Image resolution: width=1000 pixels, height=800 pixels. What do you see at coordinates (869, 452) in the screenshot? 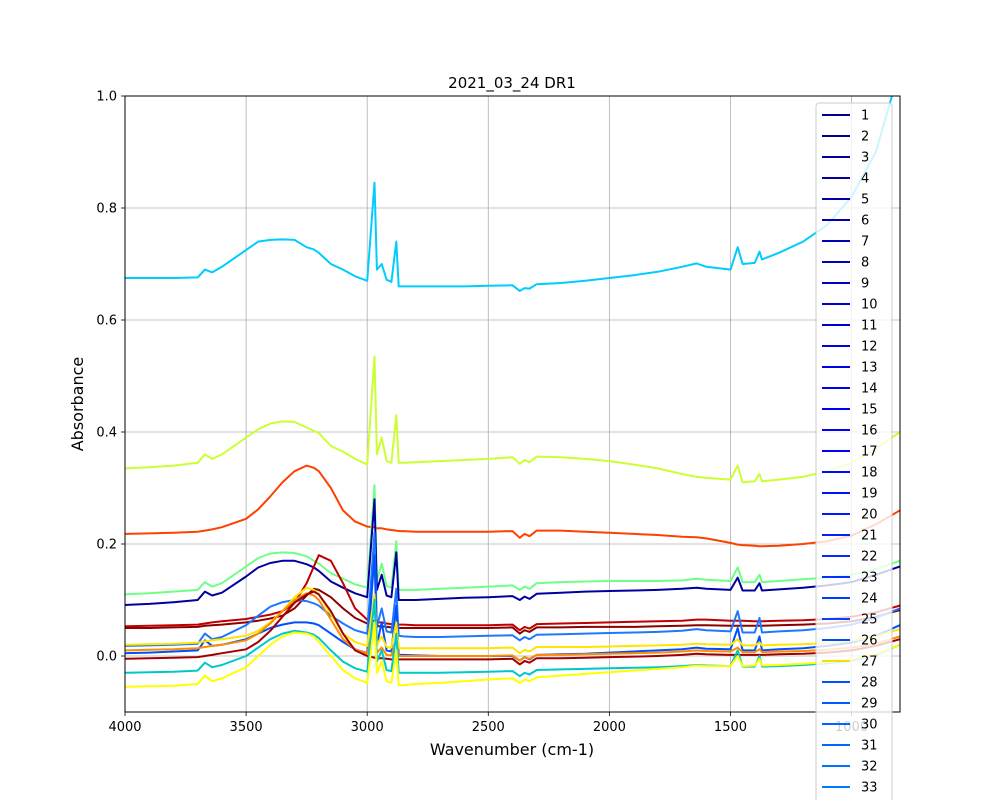
I see `legend-label: 17` at bounding box center [869, 452].